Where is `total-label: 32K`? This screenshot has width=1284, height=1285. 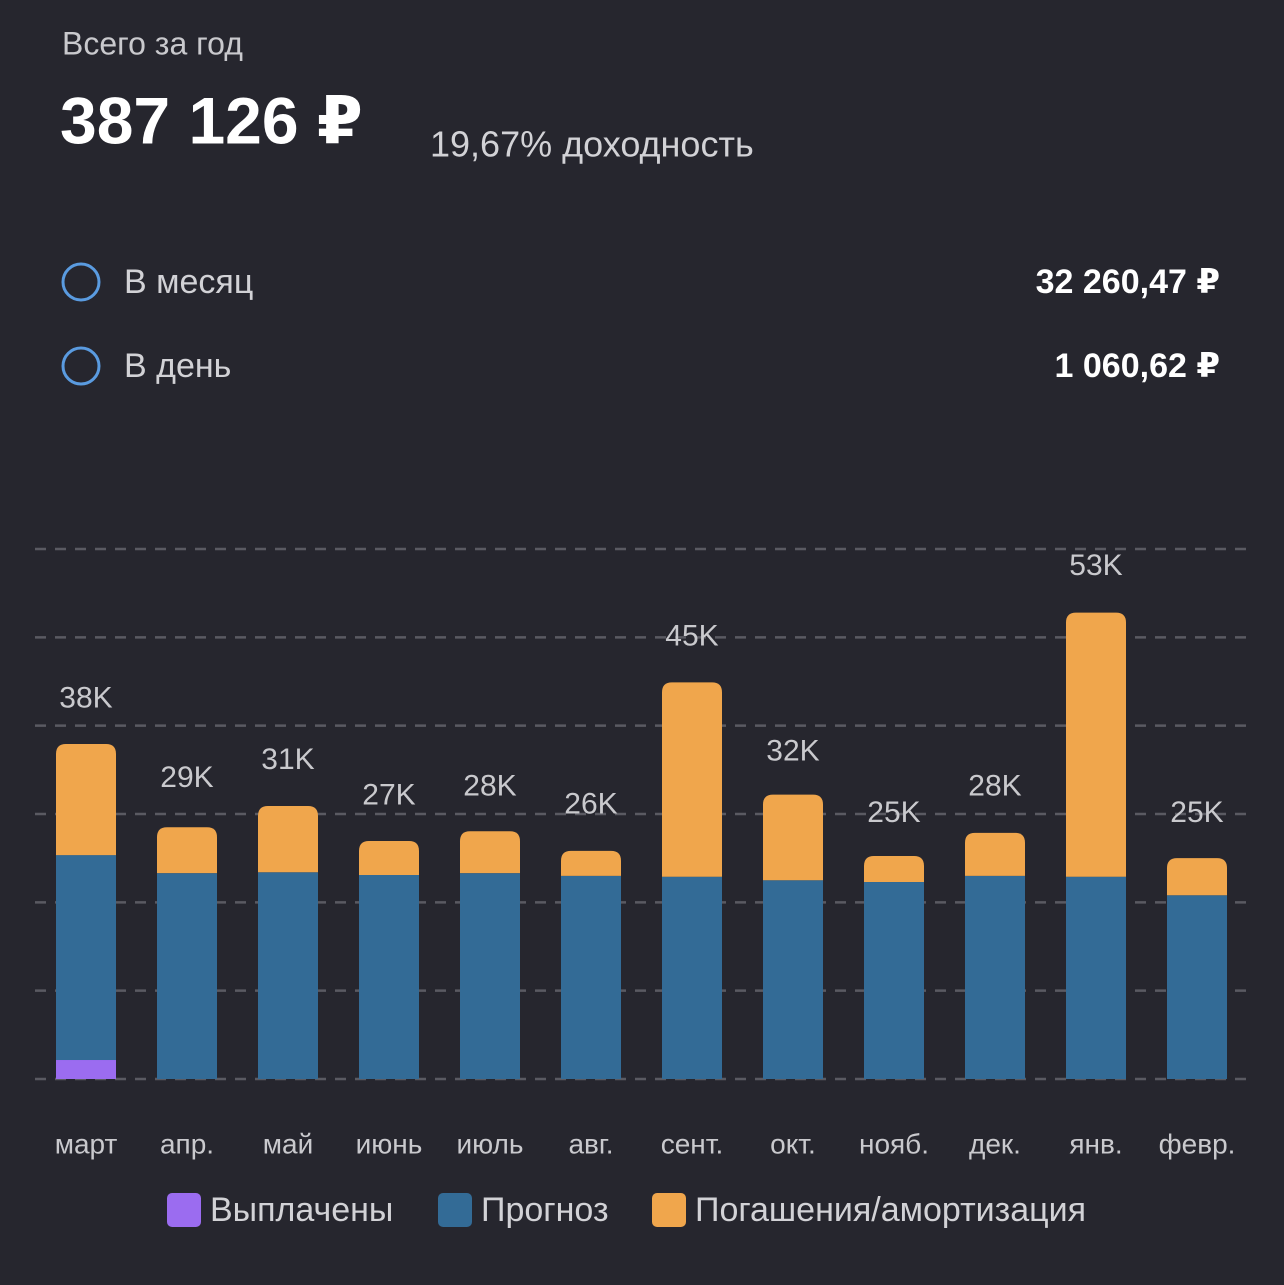 total-label: 32K is located at coordinates (792, 750).